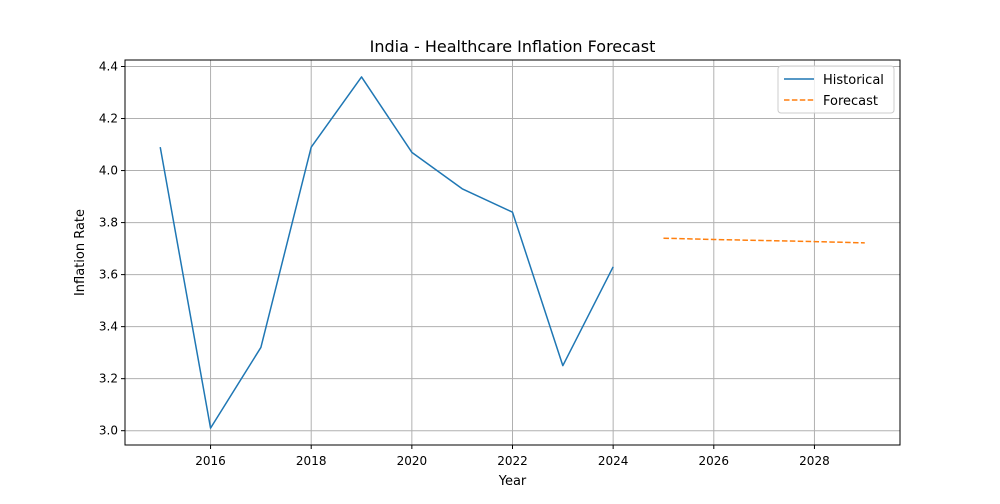 This screenshot has height=504, width=1000. I want to click on x-tick-label: 2016, so click(210, 461).